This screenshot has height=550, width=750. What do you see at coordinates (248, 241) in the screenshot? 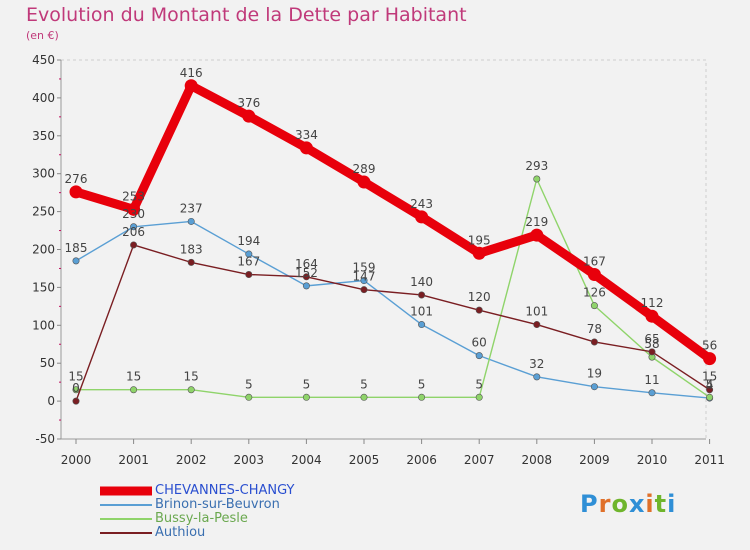
I see `series-1-data-label-3: 194` at bounding box center [248, 241].